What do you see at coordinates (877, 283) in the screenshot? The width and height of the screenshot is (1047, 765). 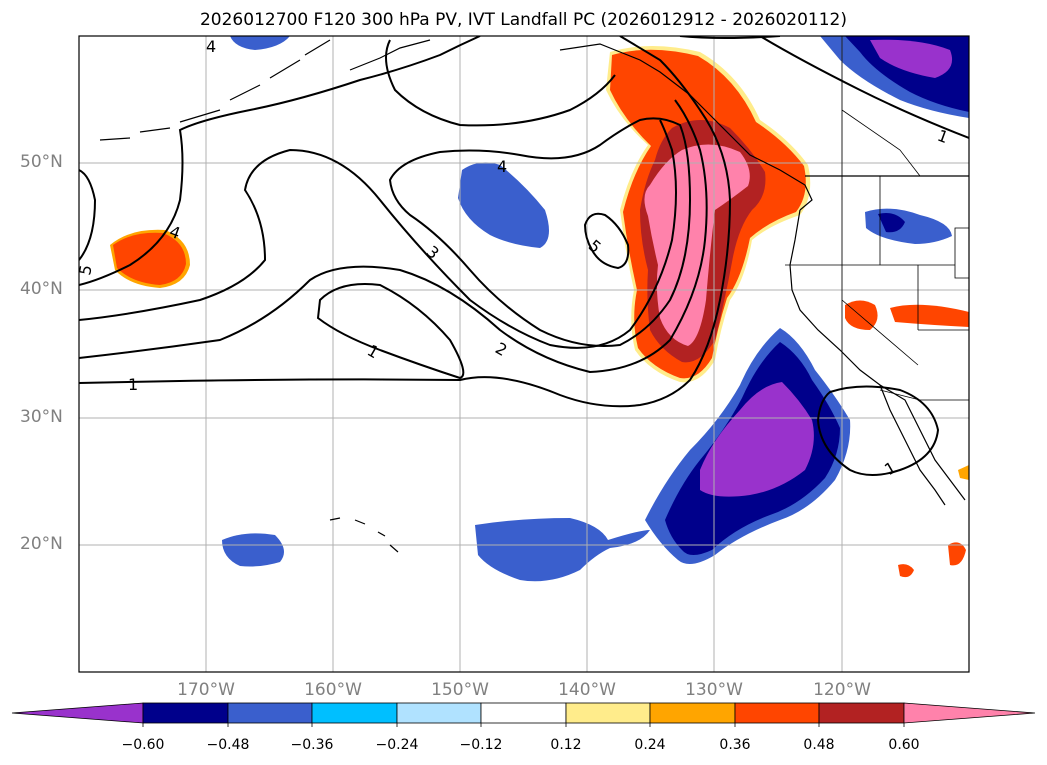 I see `us-state-borders` at bounding box center [877, 283].